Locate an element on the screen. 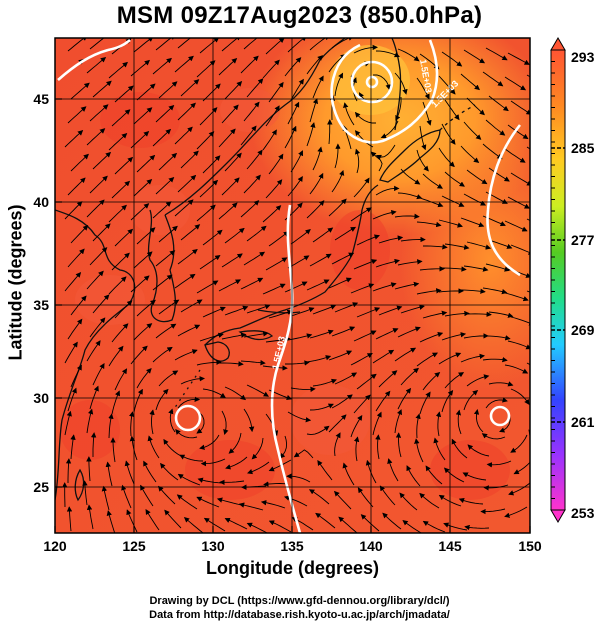 The image size is (599, 625). colorbar-tick-label: 269 is located at coordinates (583, 330).